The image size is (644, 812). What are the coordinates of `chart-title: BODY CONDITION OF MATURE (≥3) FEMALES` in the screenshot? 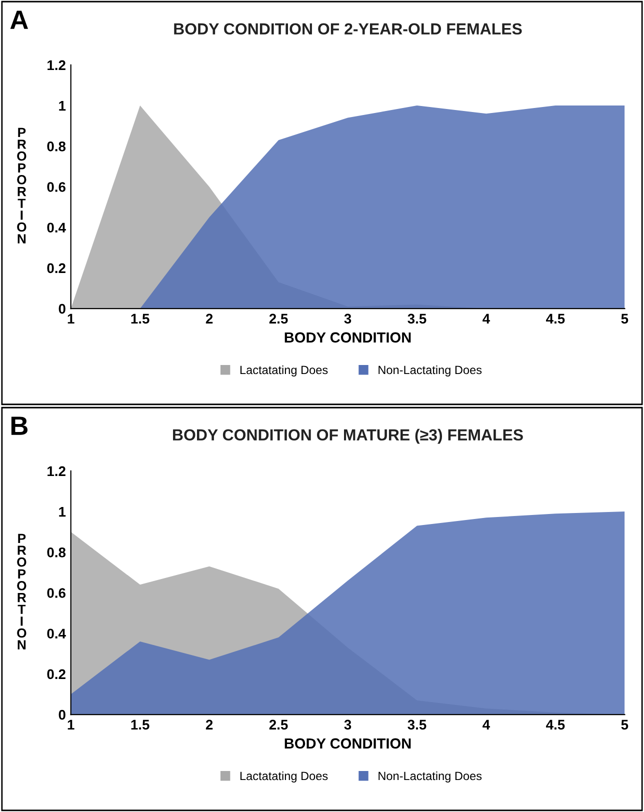 It's located at (348, 436).